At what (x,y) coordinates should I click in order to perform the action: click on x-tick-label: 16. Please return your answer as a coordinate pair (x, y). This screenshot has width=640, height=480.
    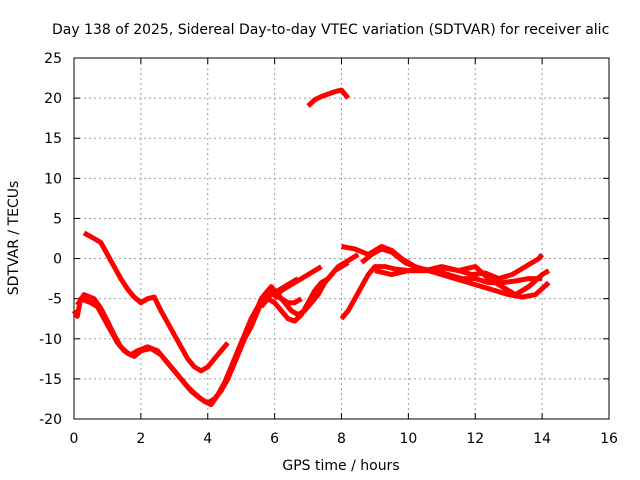
    Looking at the image, I should click on (609, 439).